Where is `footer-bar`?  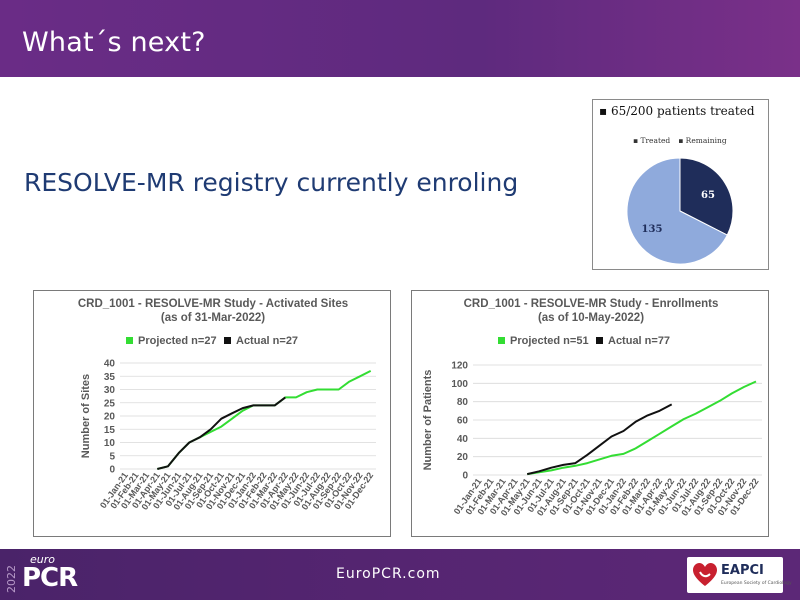 footer-bar is located at coordinates (400, 574).